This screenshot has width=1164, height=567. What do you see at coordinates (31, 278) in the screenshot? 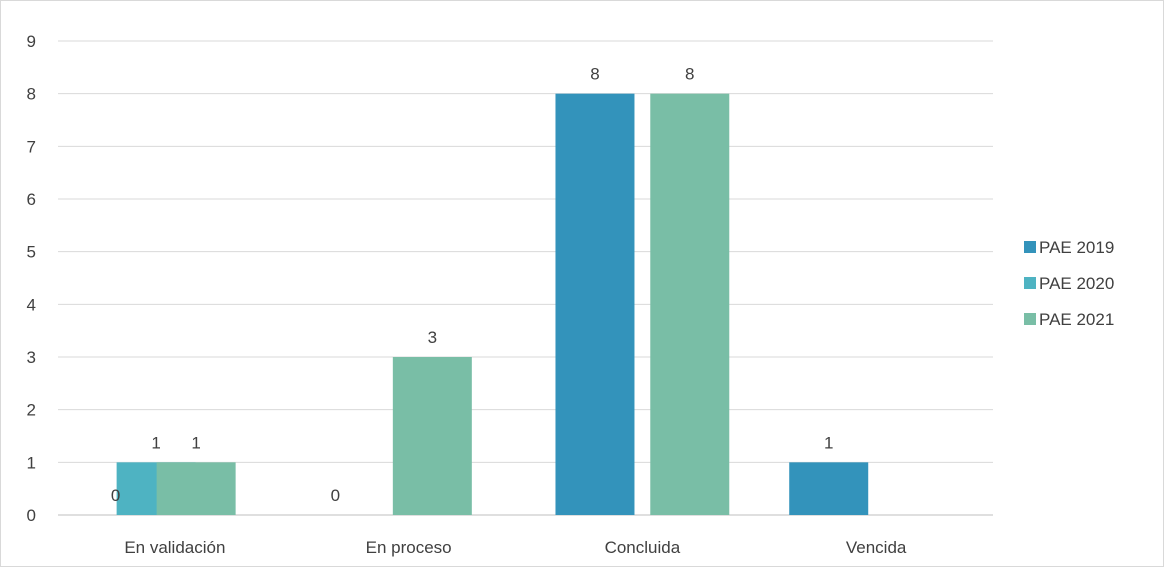
I see `y-axis-ticks: 0 1 2 3 4 5 6 7 8 9` at bounding box center [31, 278].